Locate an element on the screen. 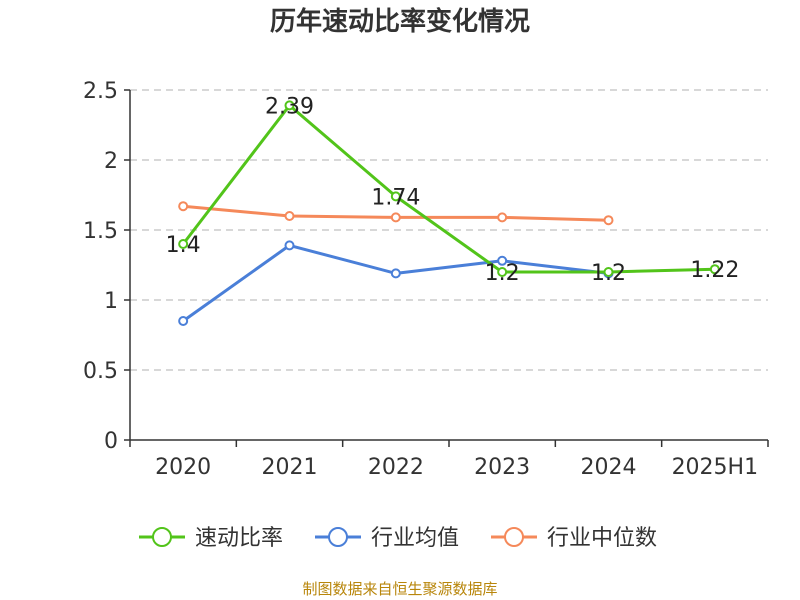  legend: 速动比率 行业均值 行业中位数 is located at coordinates (398, 538).